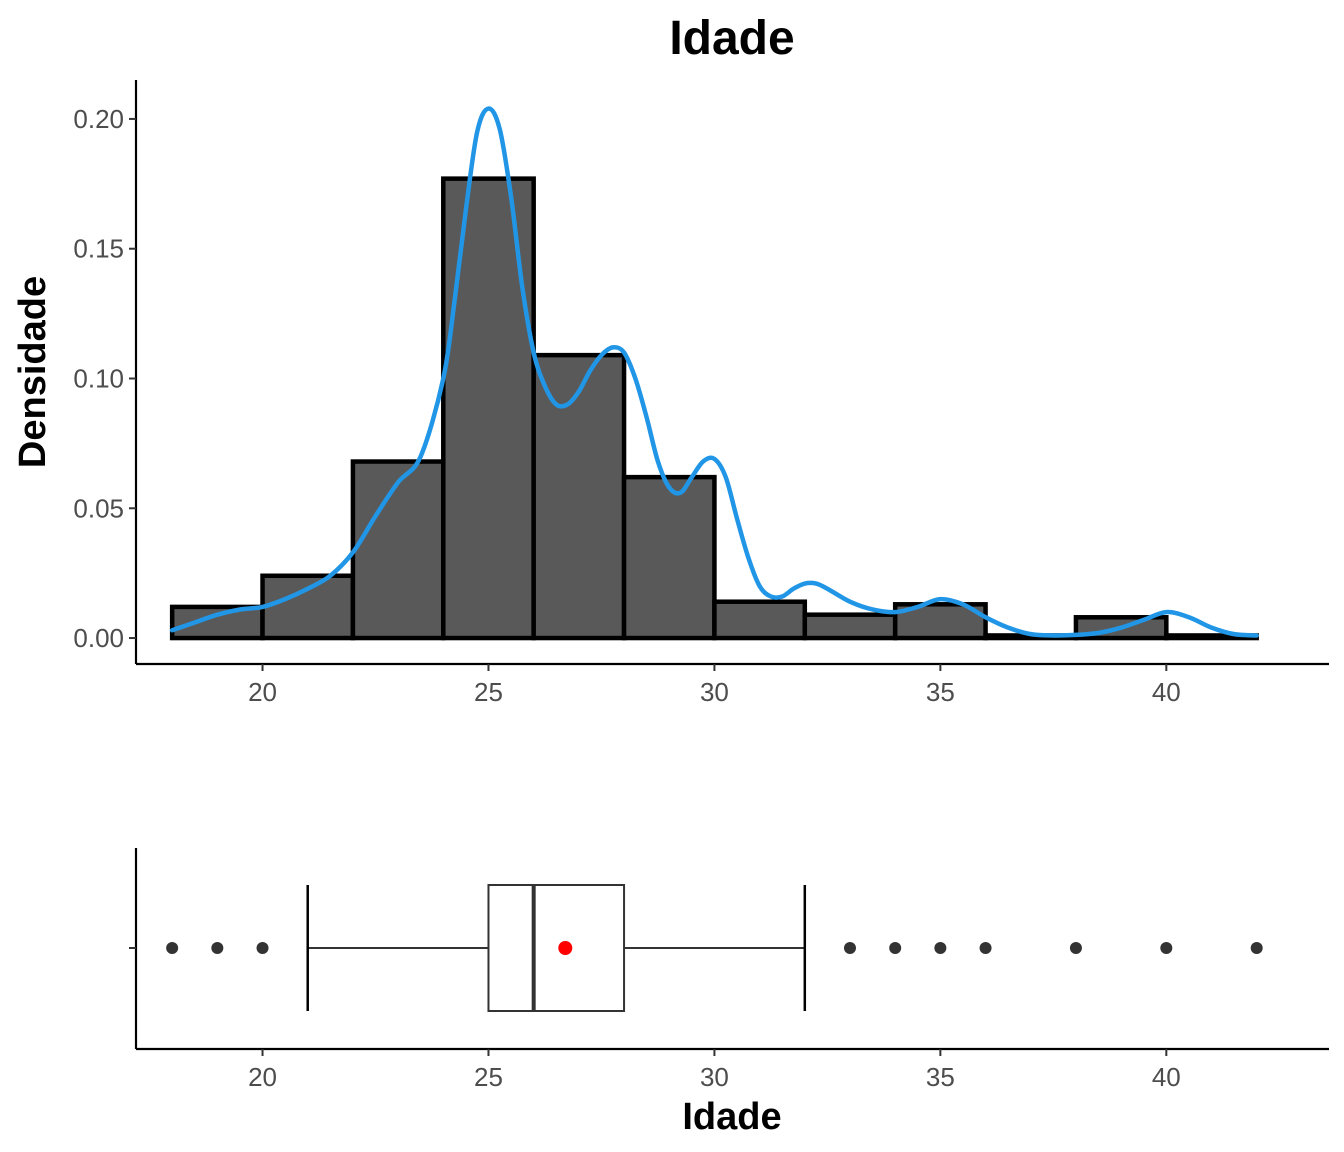  I want to click on chart-title: Idade, so click(731, 38).